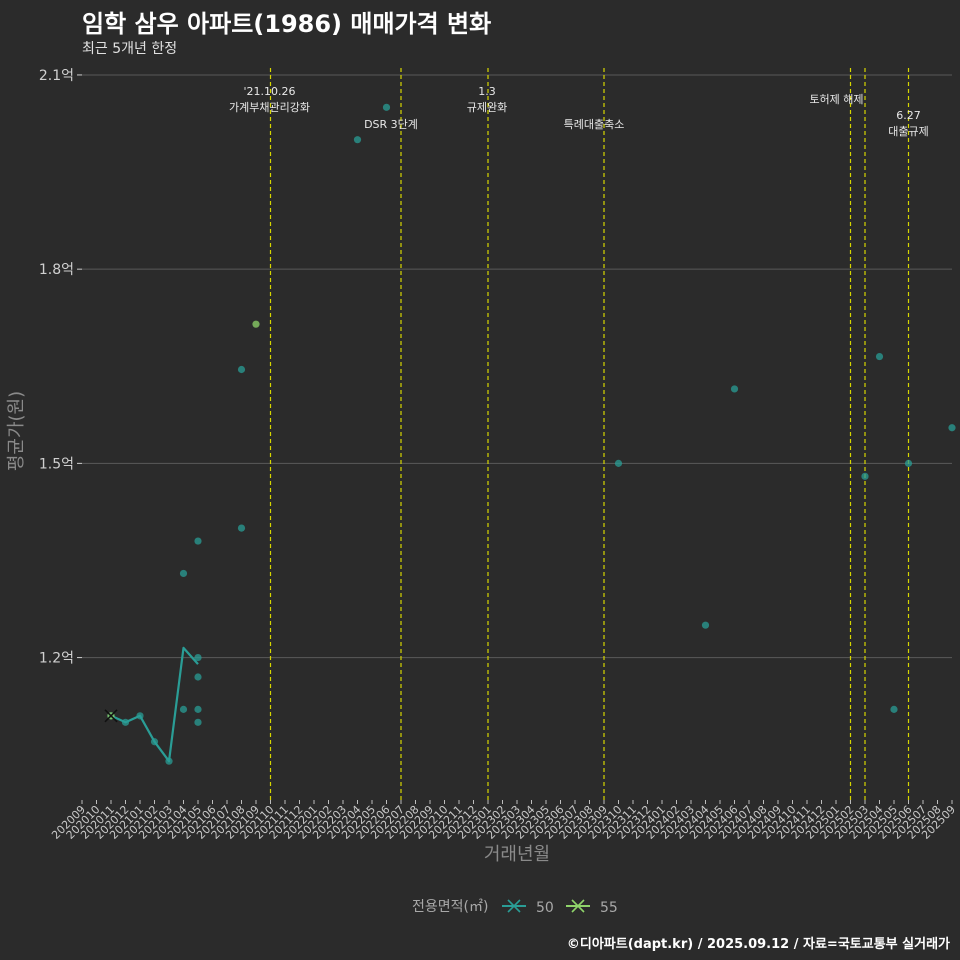  I want to click on y-tick-label: 2.1억, so click(56, 76).